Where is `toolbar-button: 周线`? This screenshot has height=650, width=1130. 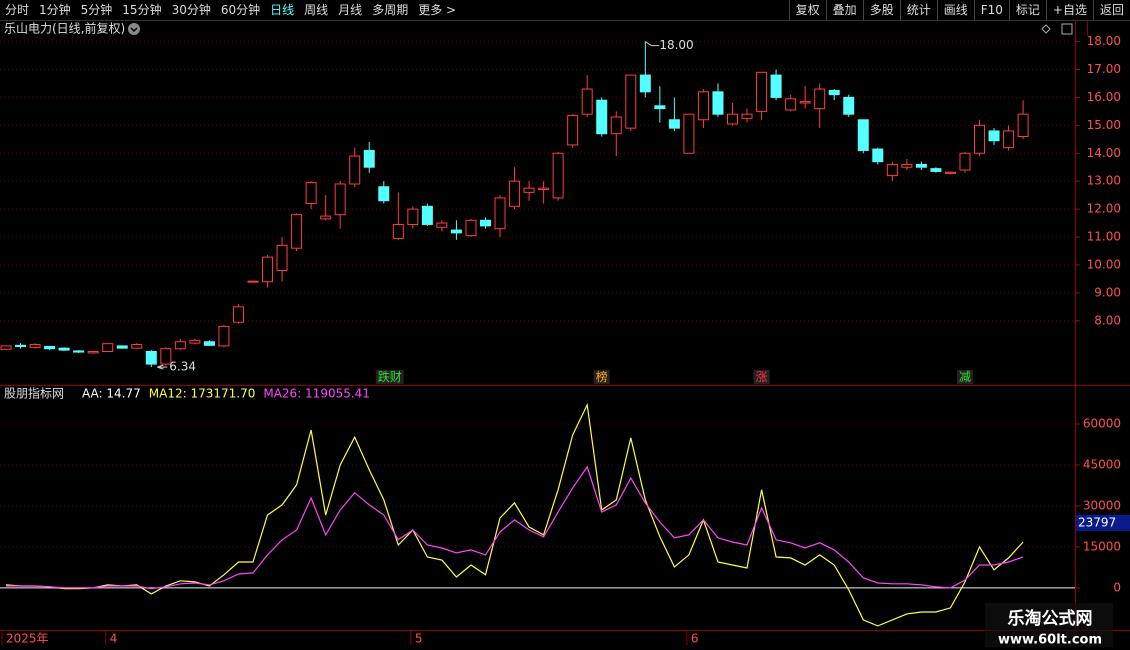 toolbar-button: 周线 is located at coordinates (316, 10).